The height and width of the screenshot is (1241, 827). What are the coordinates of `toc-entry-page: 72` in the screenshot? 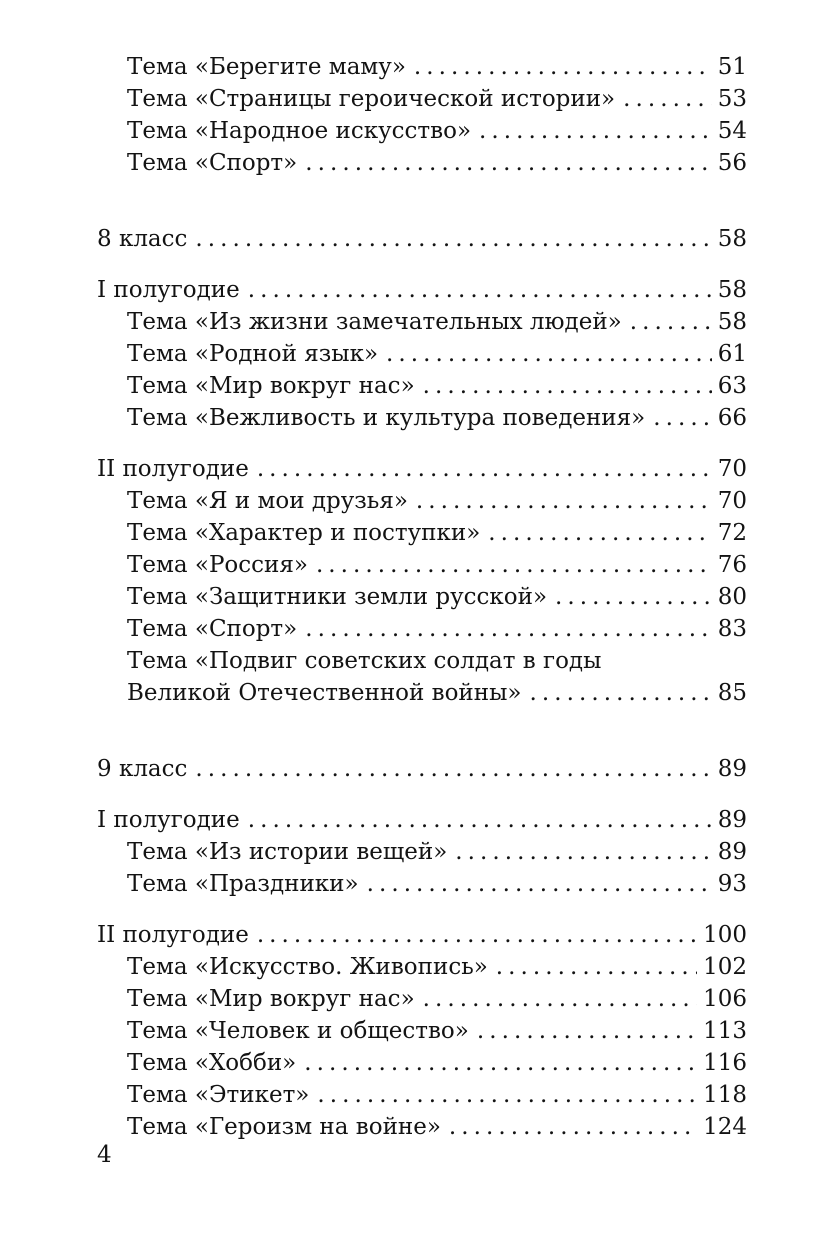 It's located at (732, 533).